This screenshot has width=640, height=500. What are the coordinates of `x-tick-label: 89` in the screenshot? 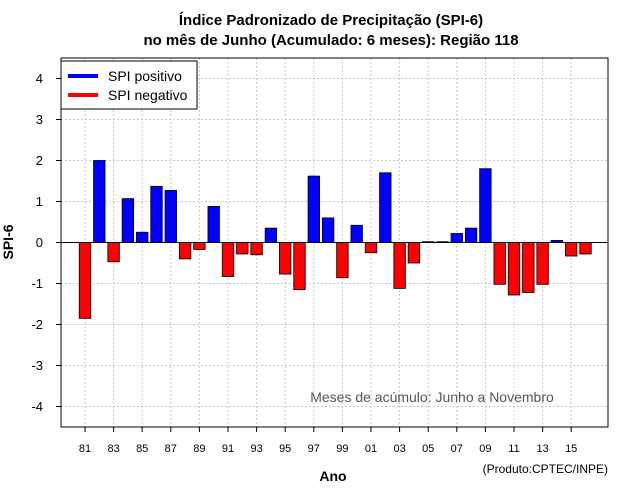 It's located at (199, 449).